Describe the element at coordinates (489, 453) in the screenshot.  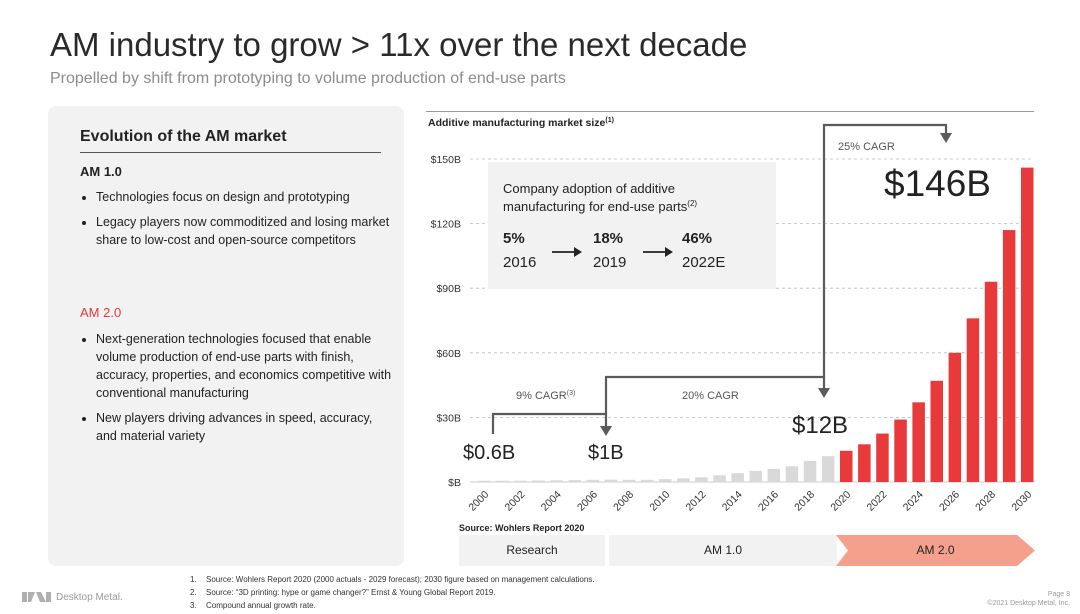
I see `start-value-label: $0.6B` at that location.